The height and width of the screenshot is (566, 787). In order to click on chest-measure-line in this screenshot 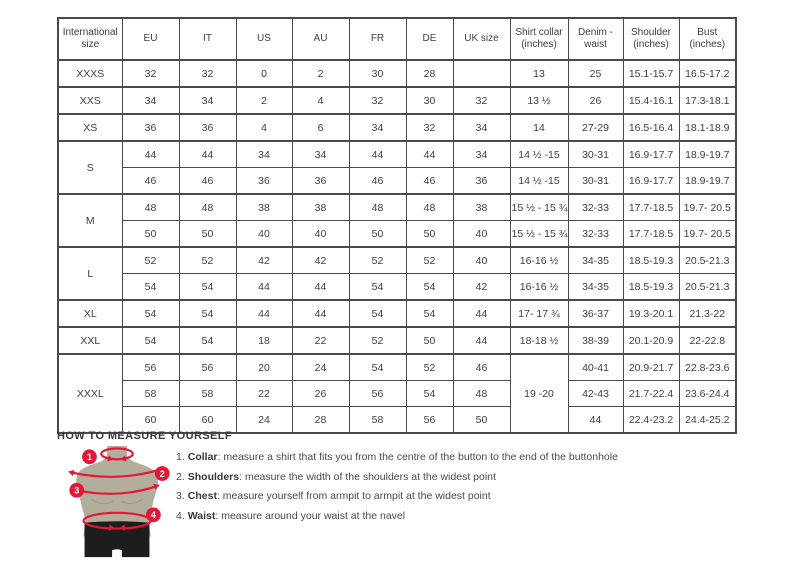, I will do `click(116, 490)`.